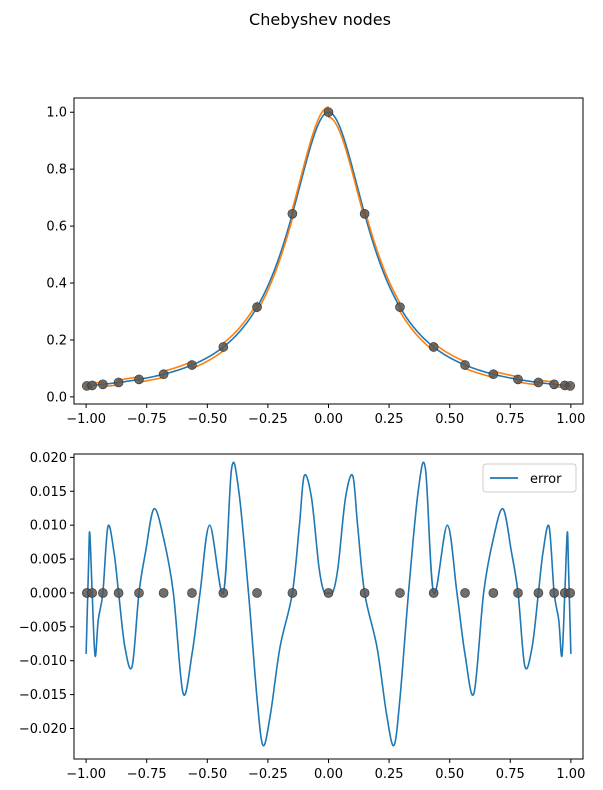 This screenshot has height=790, width=603. I want to click on y-tick-label: 0.000, so click(48, 593).